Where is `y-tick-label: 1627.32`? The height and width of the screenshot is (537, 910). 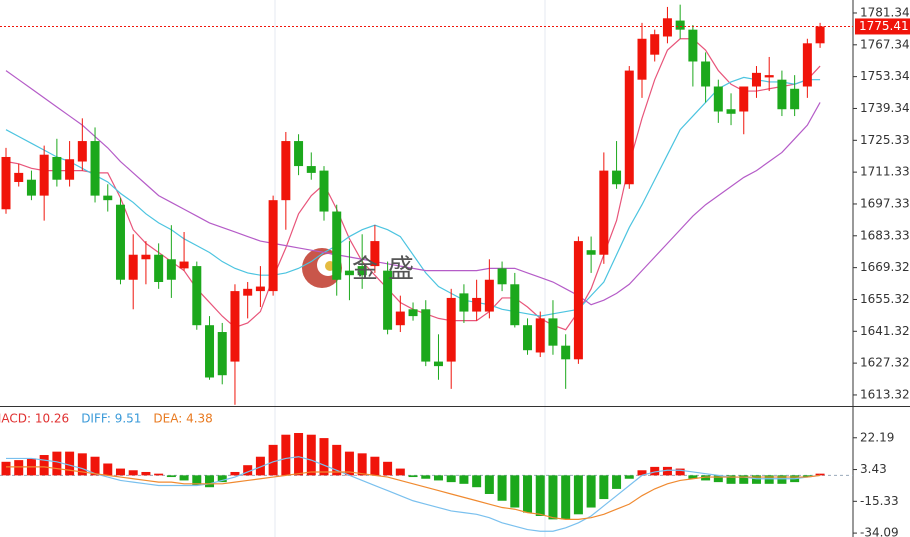 y-tick-label: 1627.32 is located at coordinates (885, 363).